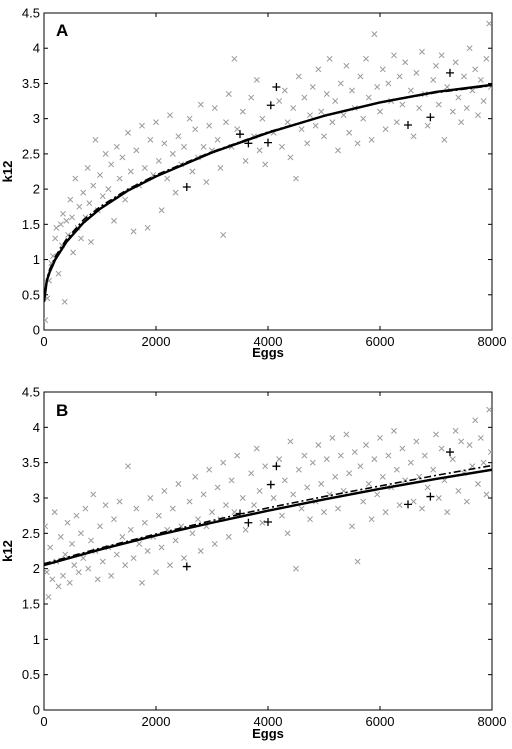 This screenshot has height=749, width=512. Describe the element at coordinates (268, 514) in the screenshot. I see `fit-line-dashdot` at that location.